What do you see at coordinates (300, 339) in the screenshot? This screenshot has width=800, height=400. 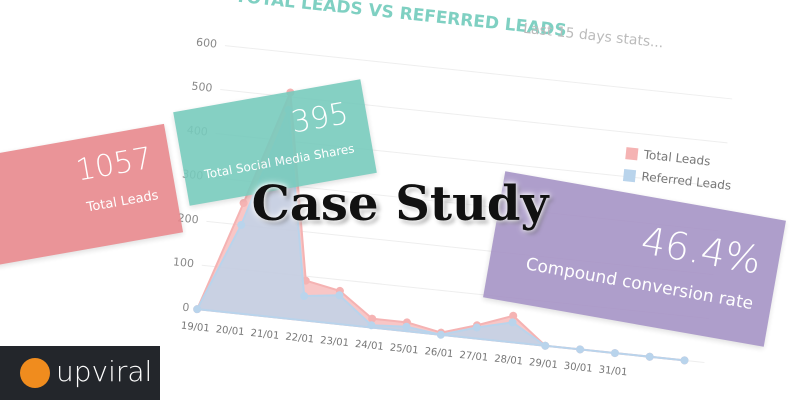 I see `x-tick-label: 22/01` at bounding box center [300, 339].